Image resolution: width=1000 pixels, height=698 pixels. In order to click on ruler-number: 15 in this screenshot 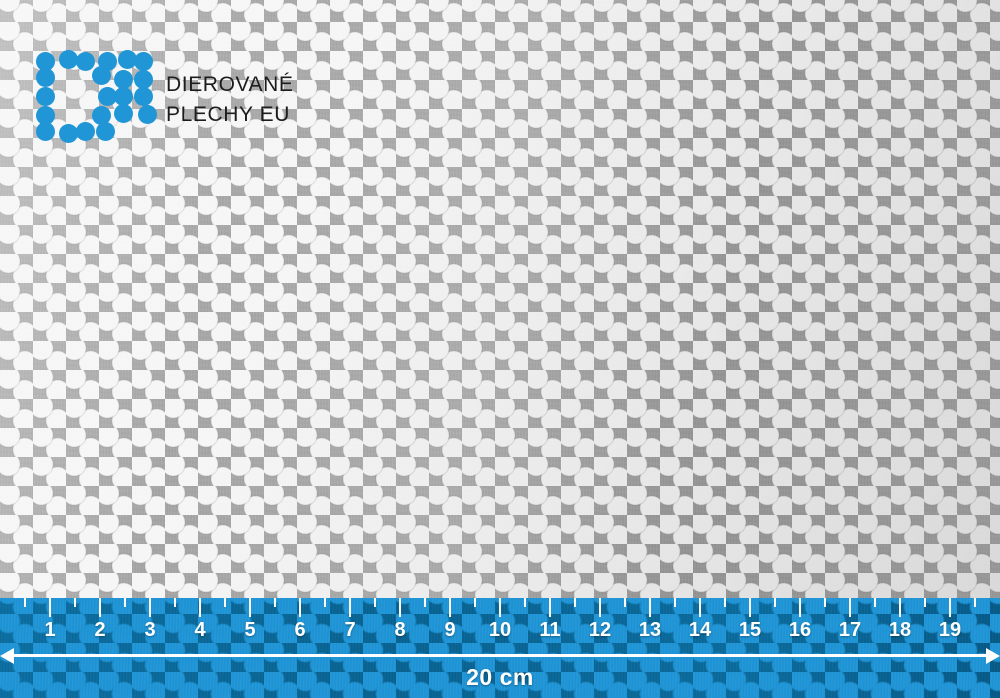, I will do `click(750, 630)`.